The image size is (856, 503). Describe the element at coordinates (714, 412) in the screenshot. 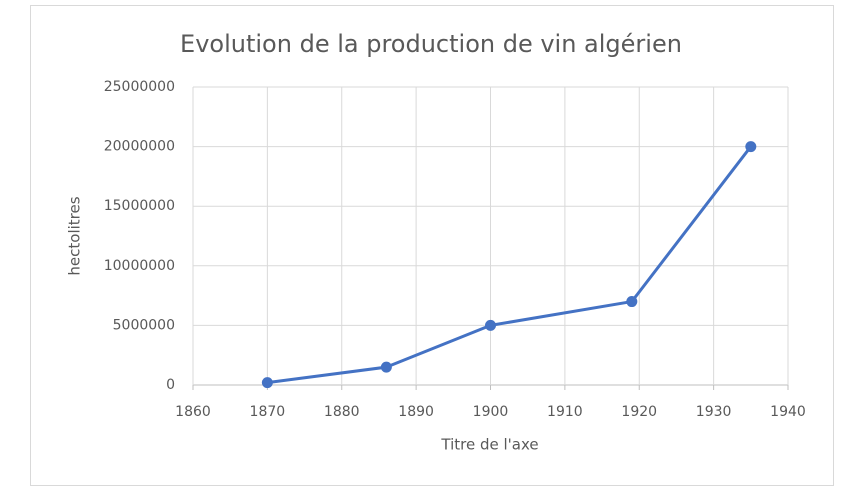

I see `x-tick-label: 1930` at that location.